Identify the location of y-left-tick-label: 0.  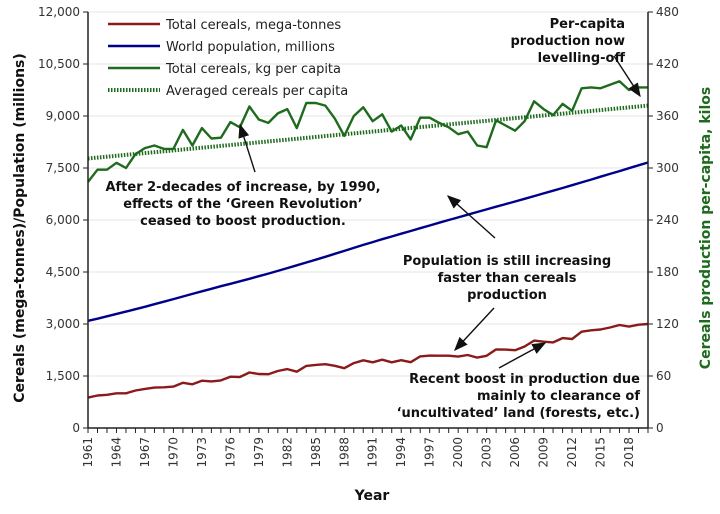
(76, 428).